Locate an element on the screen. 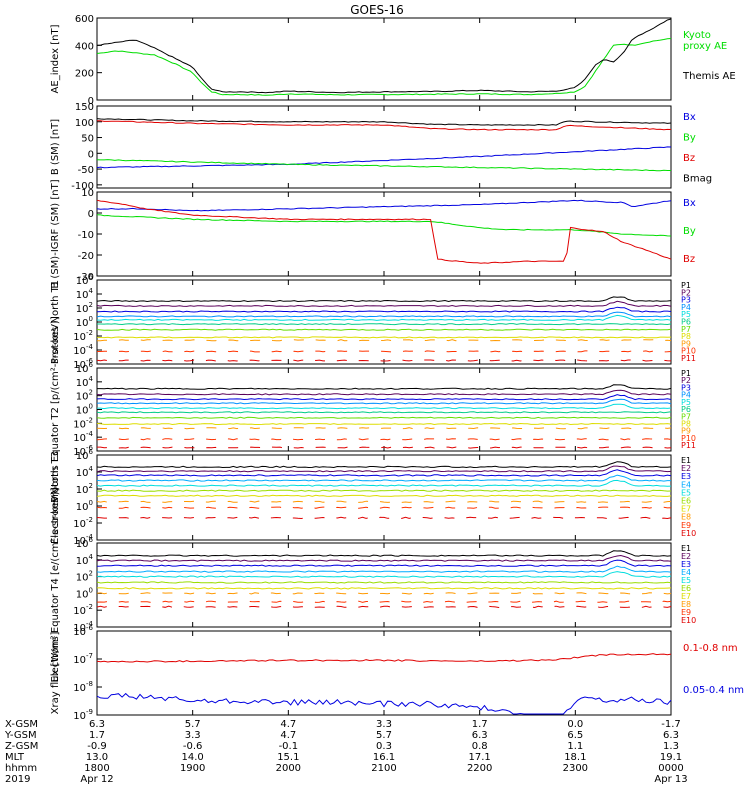 The image size is (750, 800). y-axis-label: Xray flux [W/m²] is located at coordinates (55, 673).